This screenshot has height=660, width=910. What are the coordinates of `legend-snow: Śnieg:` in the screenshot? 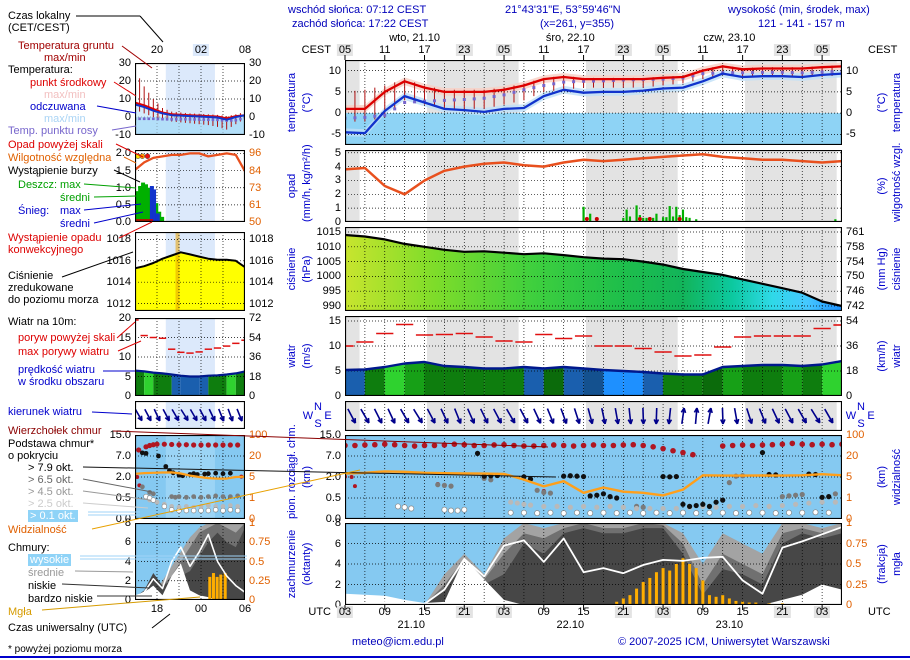 It's located at (34, 211).